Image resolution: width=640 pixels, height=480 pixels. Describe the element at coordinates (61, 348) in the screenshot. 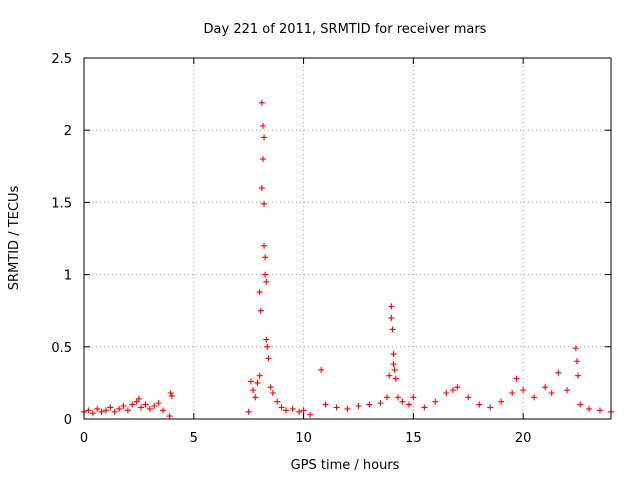

I see `y-tick-label: 0.5` at that location.